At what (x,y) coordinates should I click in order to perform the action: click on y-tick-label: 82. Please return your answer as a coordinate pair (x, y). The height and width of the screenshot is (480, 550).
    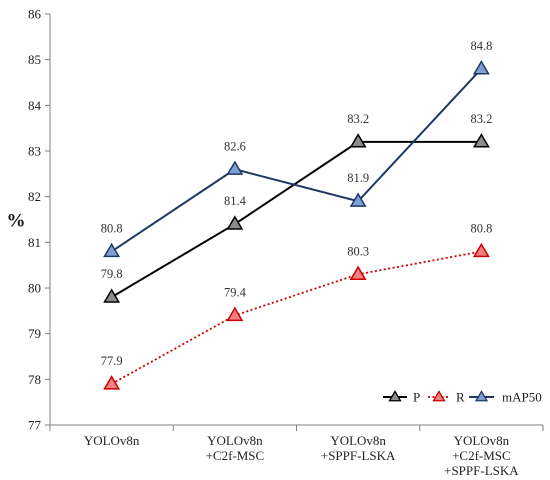
    Looking at the image, I should click on (34, 196).